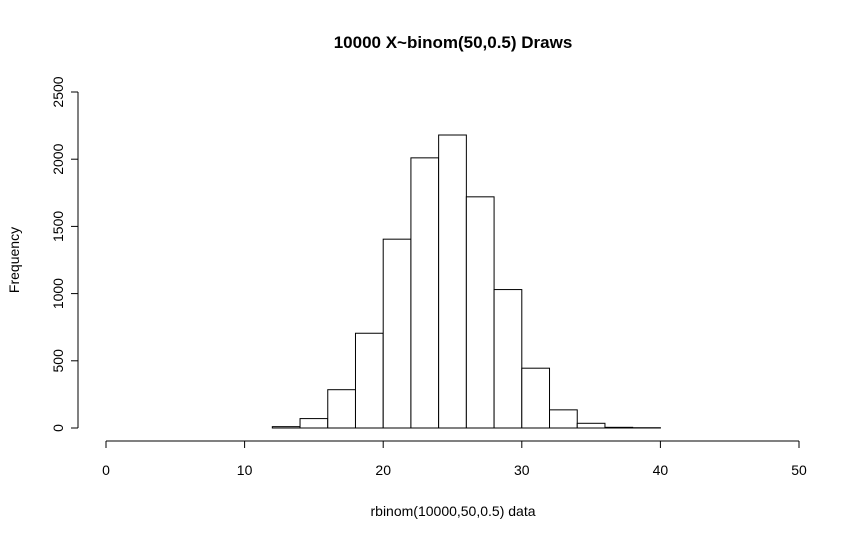 The image size is (868, 545). I want to click on y-tick-label: 1500, so click(58, 226).